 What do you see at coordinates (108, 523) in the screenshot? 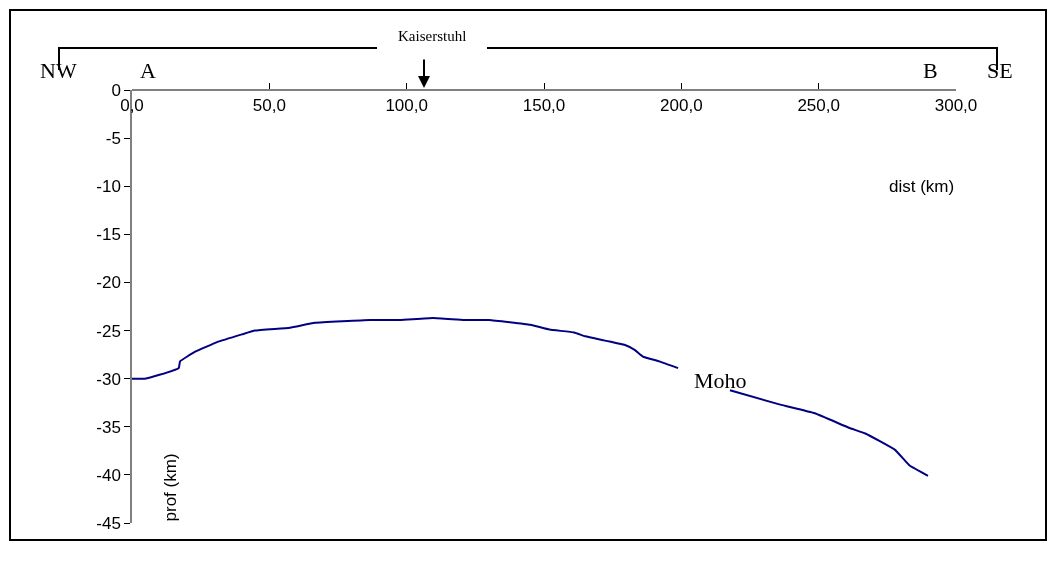
I see `y-tick-label: -45` at bounding box center [108, 523].